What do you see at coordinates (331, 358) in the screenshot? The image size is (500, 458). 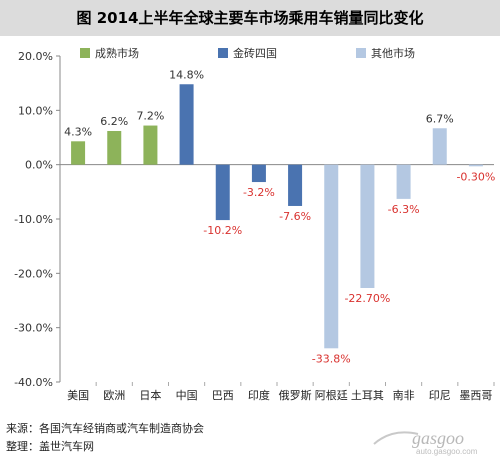 I see `data-label: -33.8%` at bounding box center [331, 358].